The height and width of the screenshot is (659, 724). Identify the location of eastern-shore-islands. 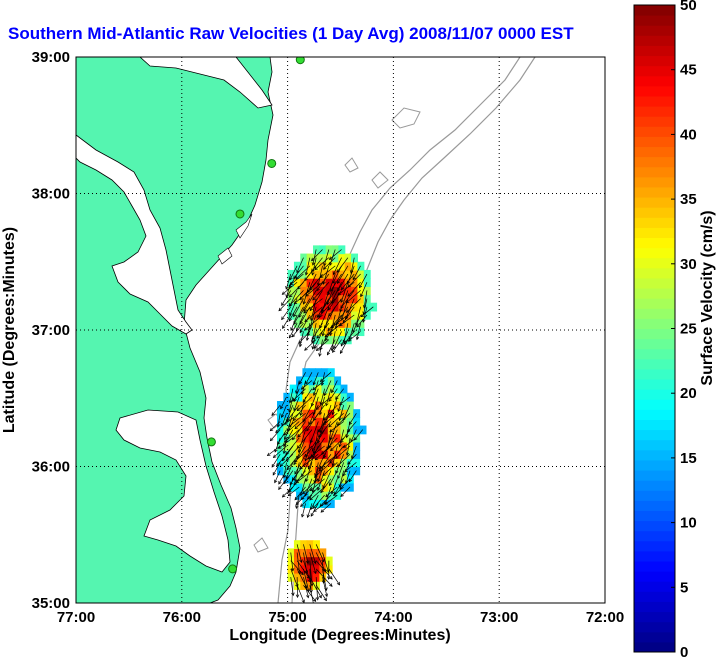
(235, 239).